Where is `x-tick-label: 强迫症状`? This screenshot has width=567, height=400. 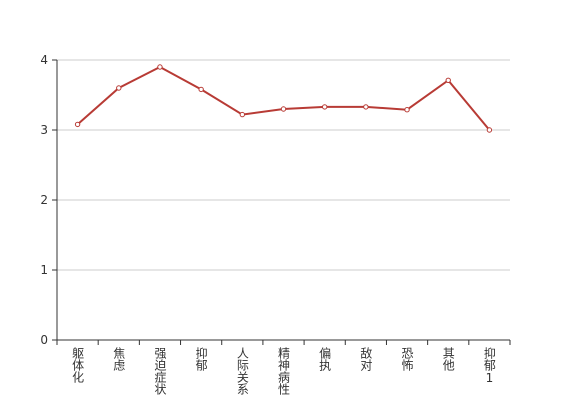 x-tick-label: 强迫症状 is located at coordinates (160, 371).